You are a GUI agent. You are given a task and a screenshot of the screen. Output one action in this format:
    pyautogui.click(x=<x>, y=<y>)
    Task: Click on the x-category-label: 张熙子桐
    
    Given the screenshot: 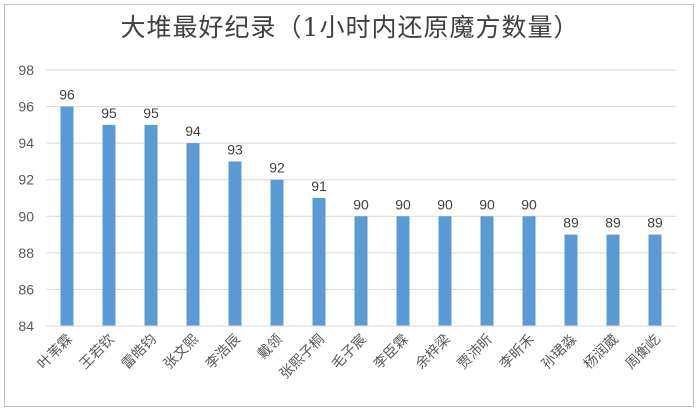 What is the action you would take?
    pyautogui.click(x=302, y=357)
    